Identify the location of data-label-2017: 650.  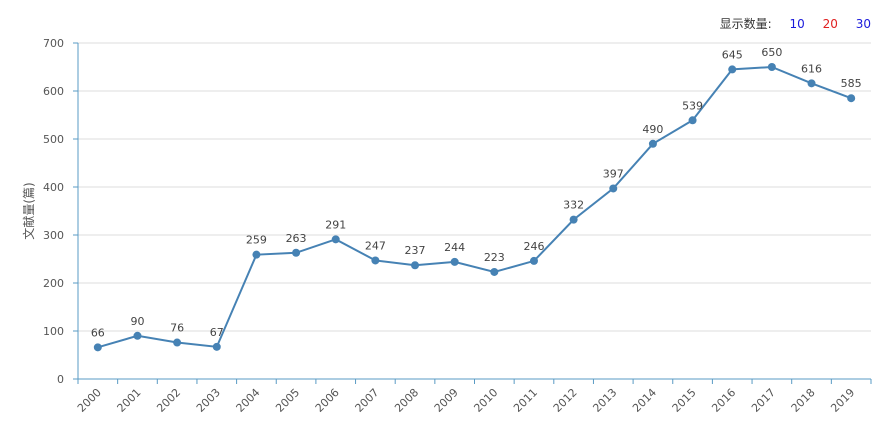
(771, 52).